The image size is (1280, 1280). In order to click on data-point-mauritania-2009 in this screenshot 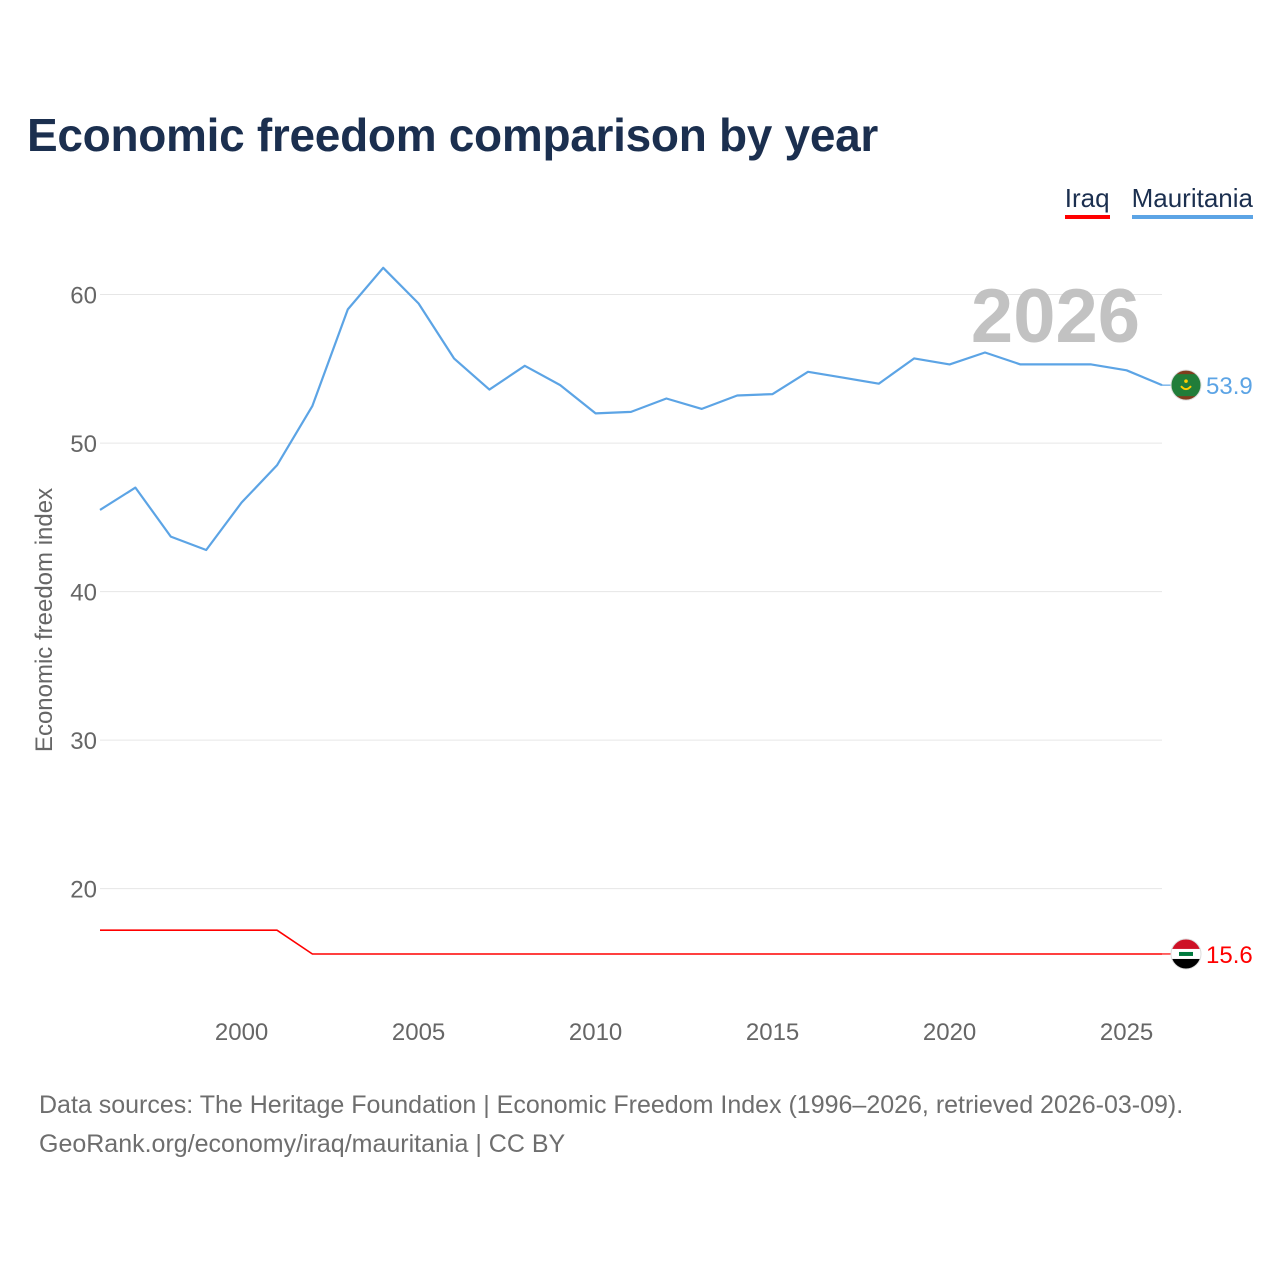, I will do `click(560, 385)`.